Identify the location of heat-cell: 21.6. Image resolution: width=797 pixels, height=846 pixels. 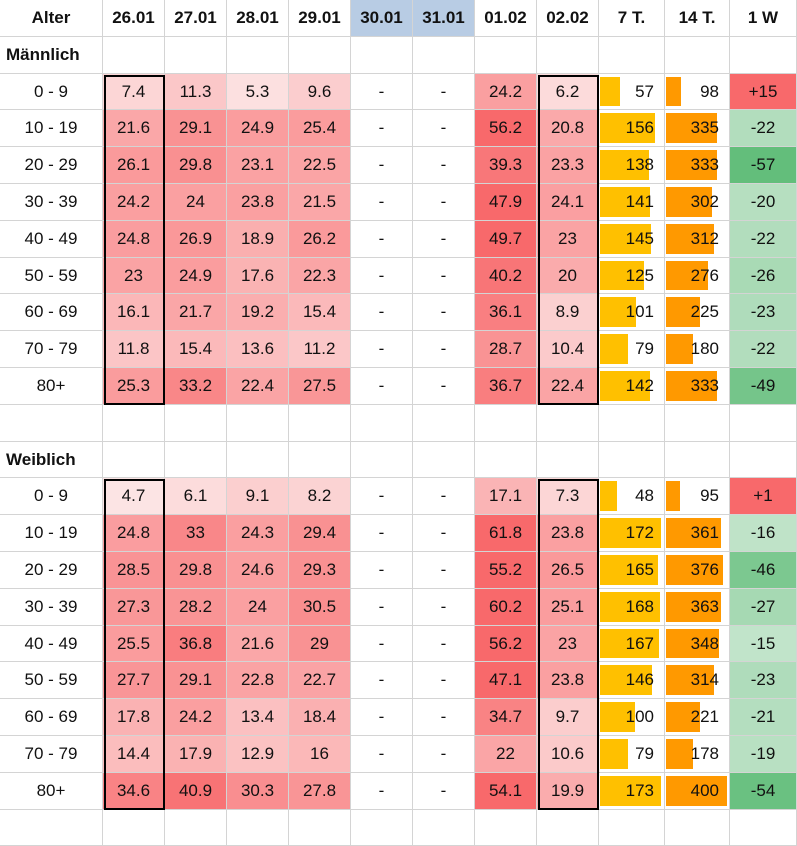
(258, 644).